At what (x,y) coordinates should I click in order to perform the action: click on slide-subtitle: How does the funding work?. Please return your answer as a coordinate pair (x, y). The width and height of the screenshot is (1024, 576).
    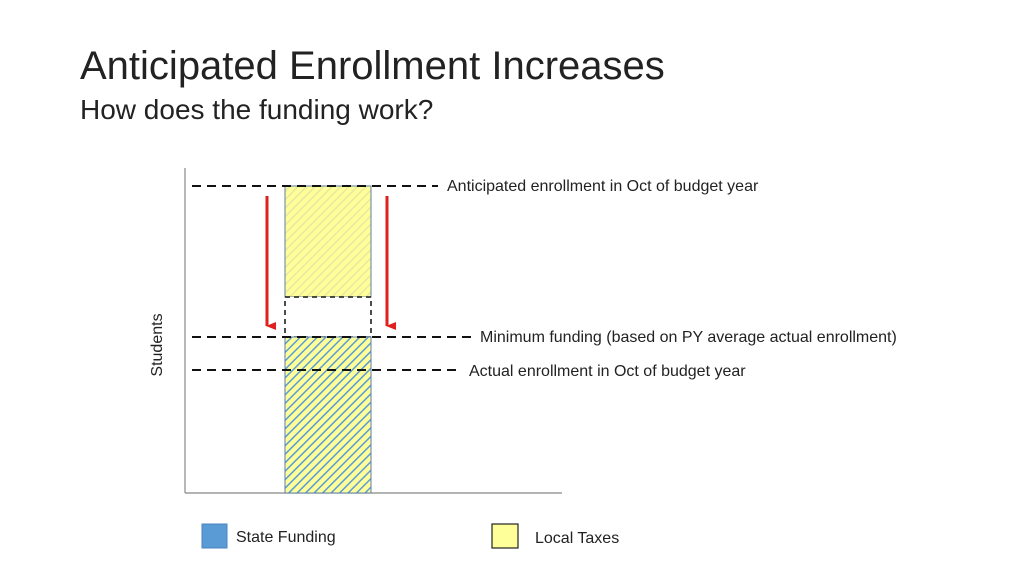
    Looking at the image, I should click on (257, 109).